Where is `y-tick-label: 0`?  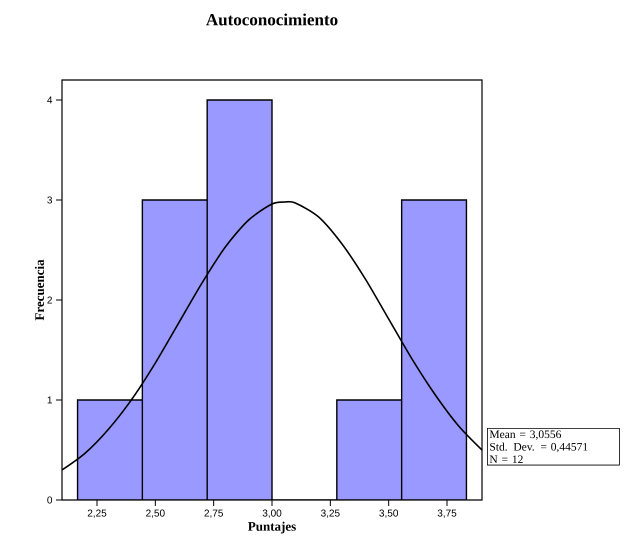
y-tick-label: 0 is located at coordinates (49, 500).